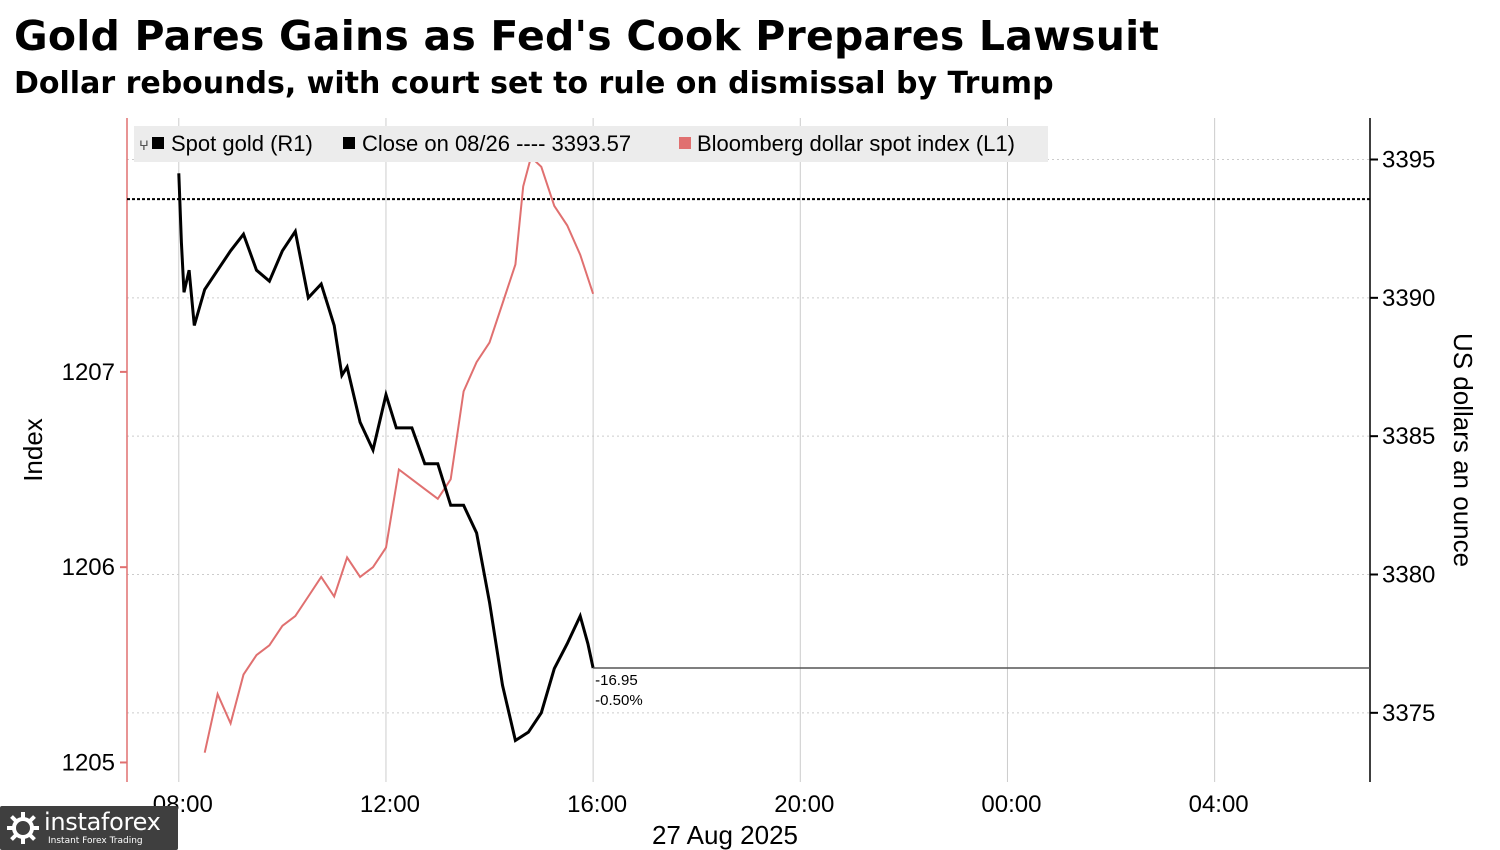 Image resolution: width=1500 pixels, height=850 pixels. What do you see at coordinates (1408, 575) in the screenshot?
I see `right-tick-label-1: 3380` at bounding box center [1408, 575].